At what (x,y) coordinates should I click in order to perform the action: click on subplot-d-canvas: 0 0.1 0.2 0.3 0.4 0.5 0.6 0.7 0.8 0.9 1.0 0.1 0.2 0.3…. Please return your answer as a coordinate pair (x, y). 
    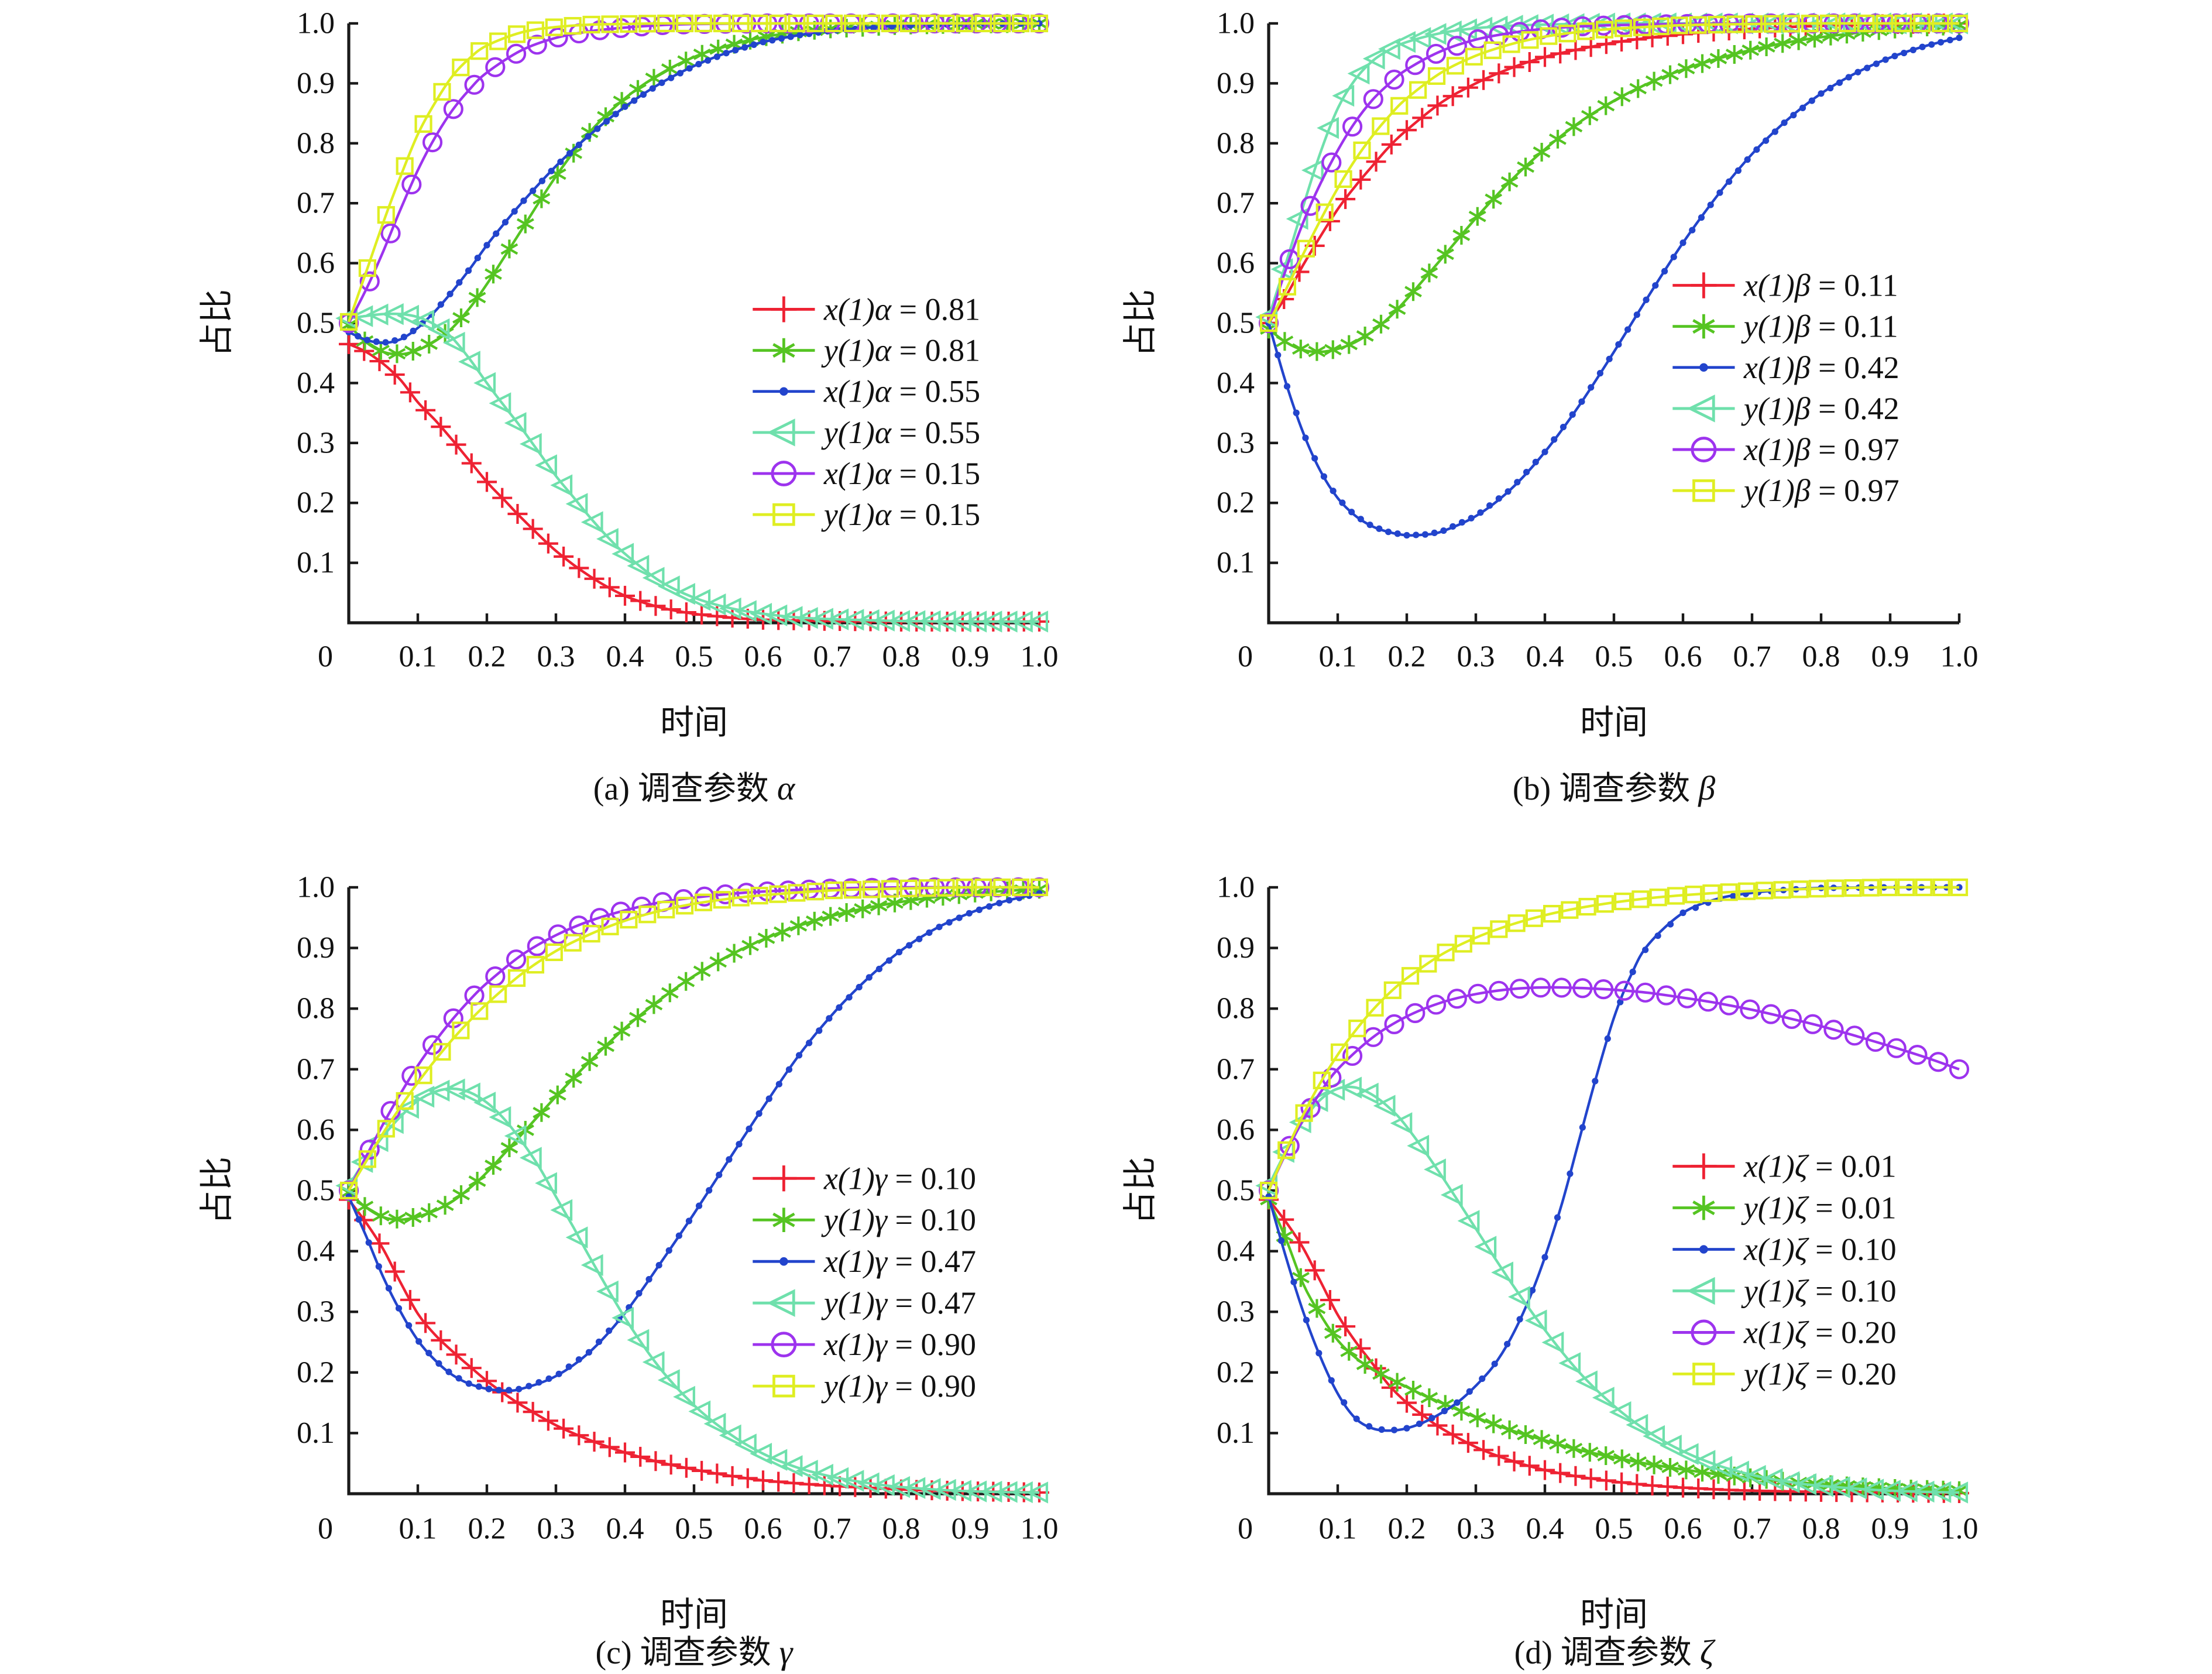
    Looking at the image, I should click on (1598, 1208).